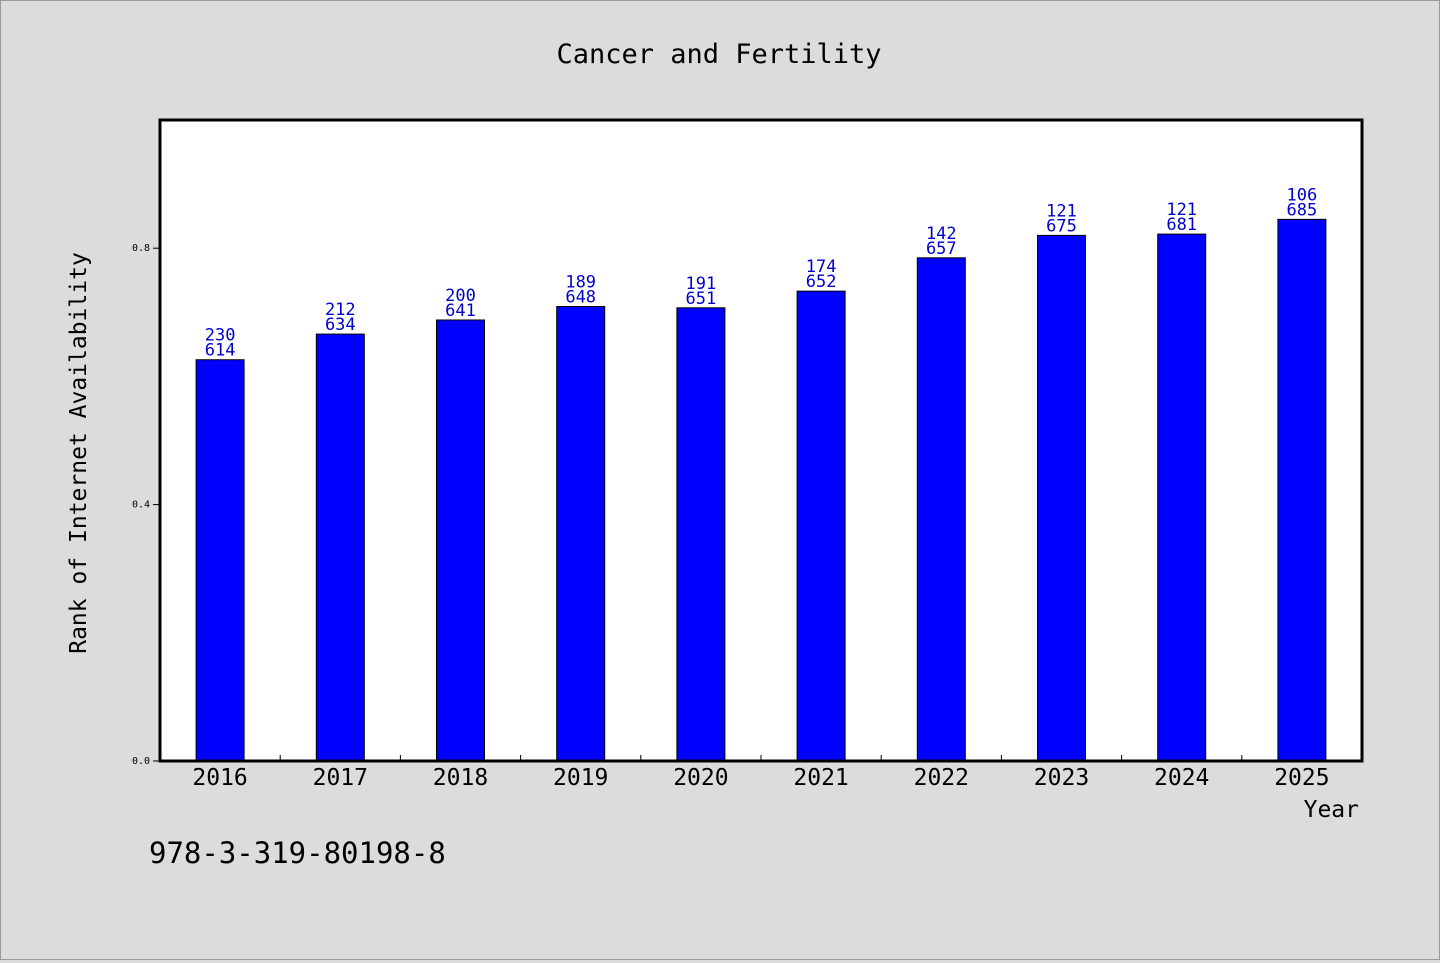 This screenshot has width=1440, height=963. What do you see at coordinates (141, 505) in the screenshot?
I see `y-tick-label: 0.4` at bounding box center [141, 505].